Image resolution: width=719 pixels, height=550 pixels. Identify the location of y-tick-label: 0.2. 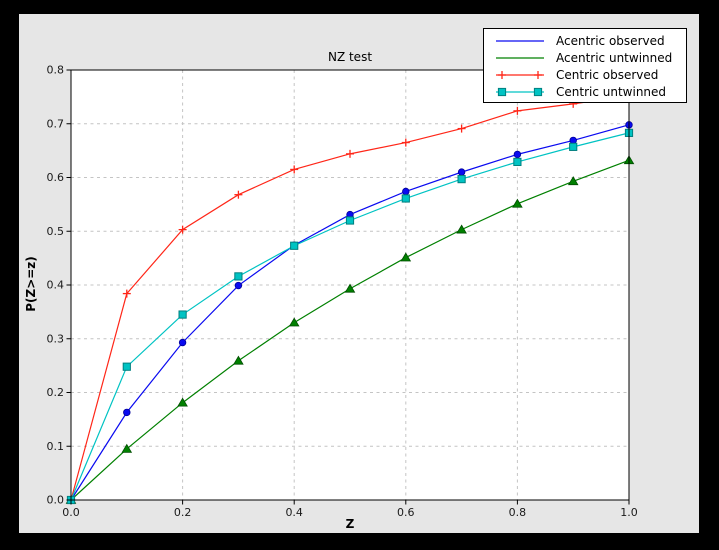
(56, 392).